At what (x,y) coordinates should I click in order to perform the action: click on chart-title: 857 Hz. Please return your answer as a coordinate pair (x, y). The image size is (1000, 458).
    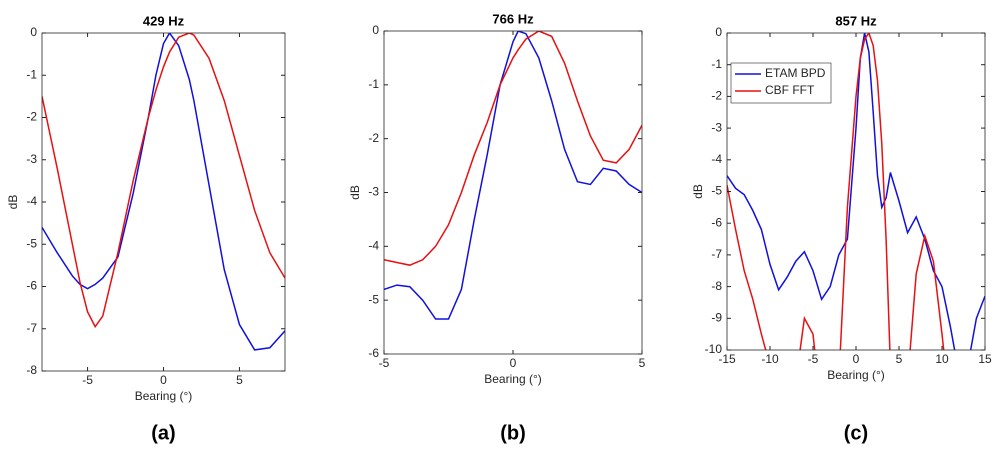
    Looking at the image, I should click on (856, 20).